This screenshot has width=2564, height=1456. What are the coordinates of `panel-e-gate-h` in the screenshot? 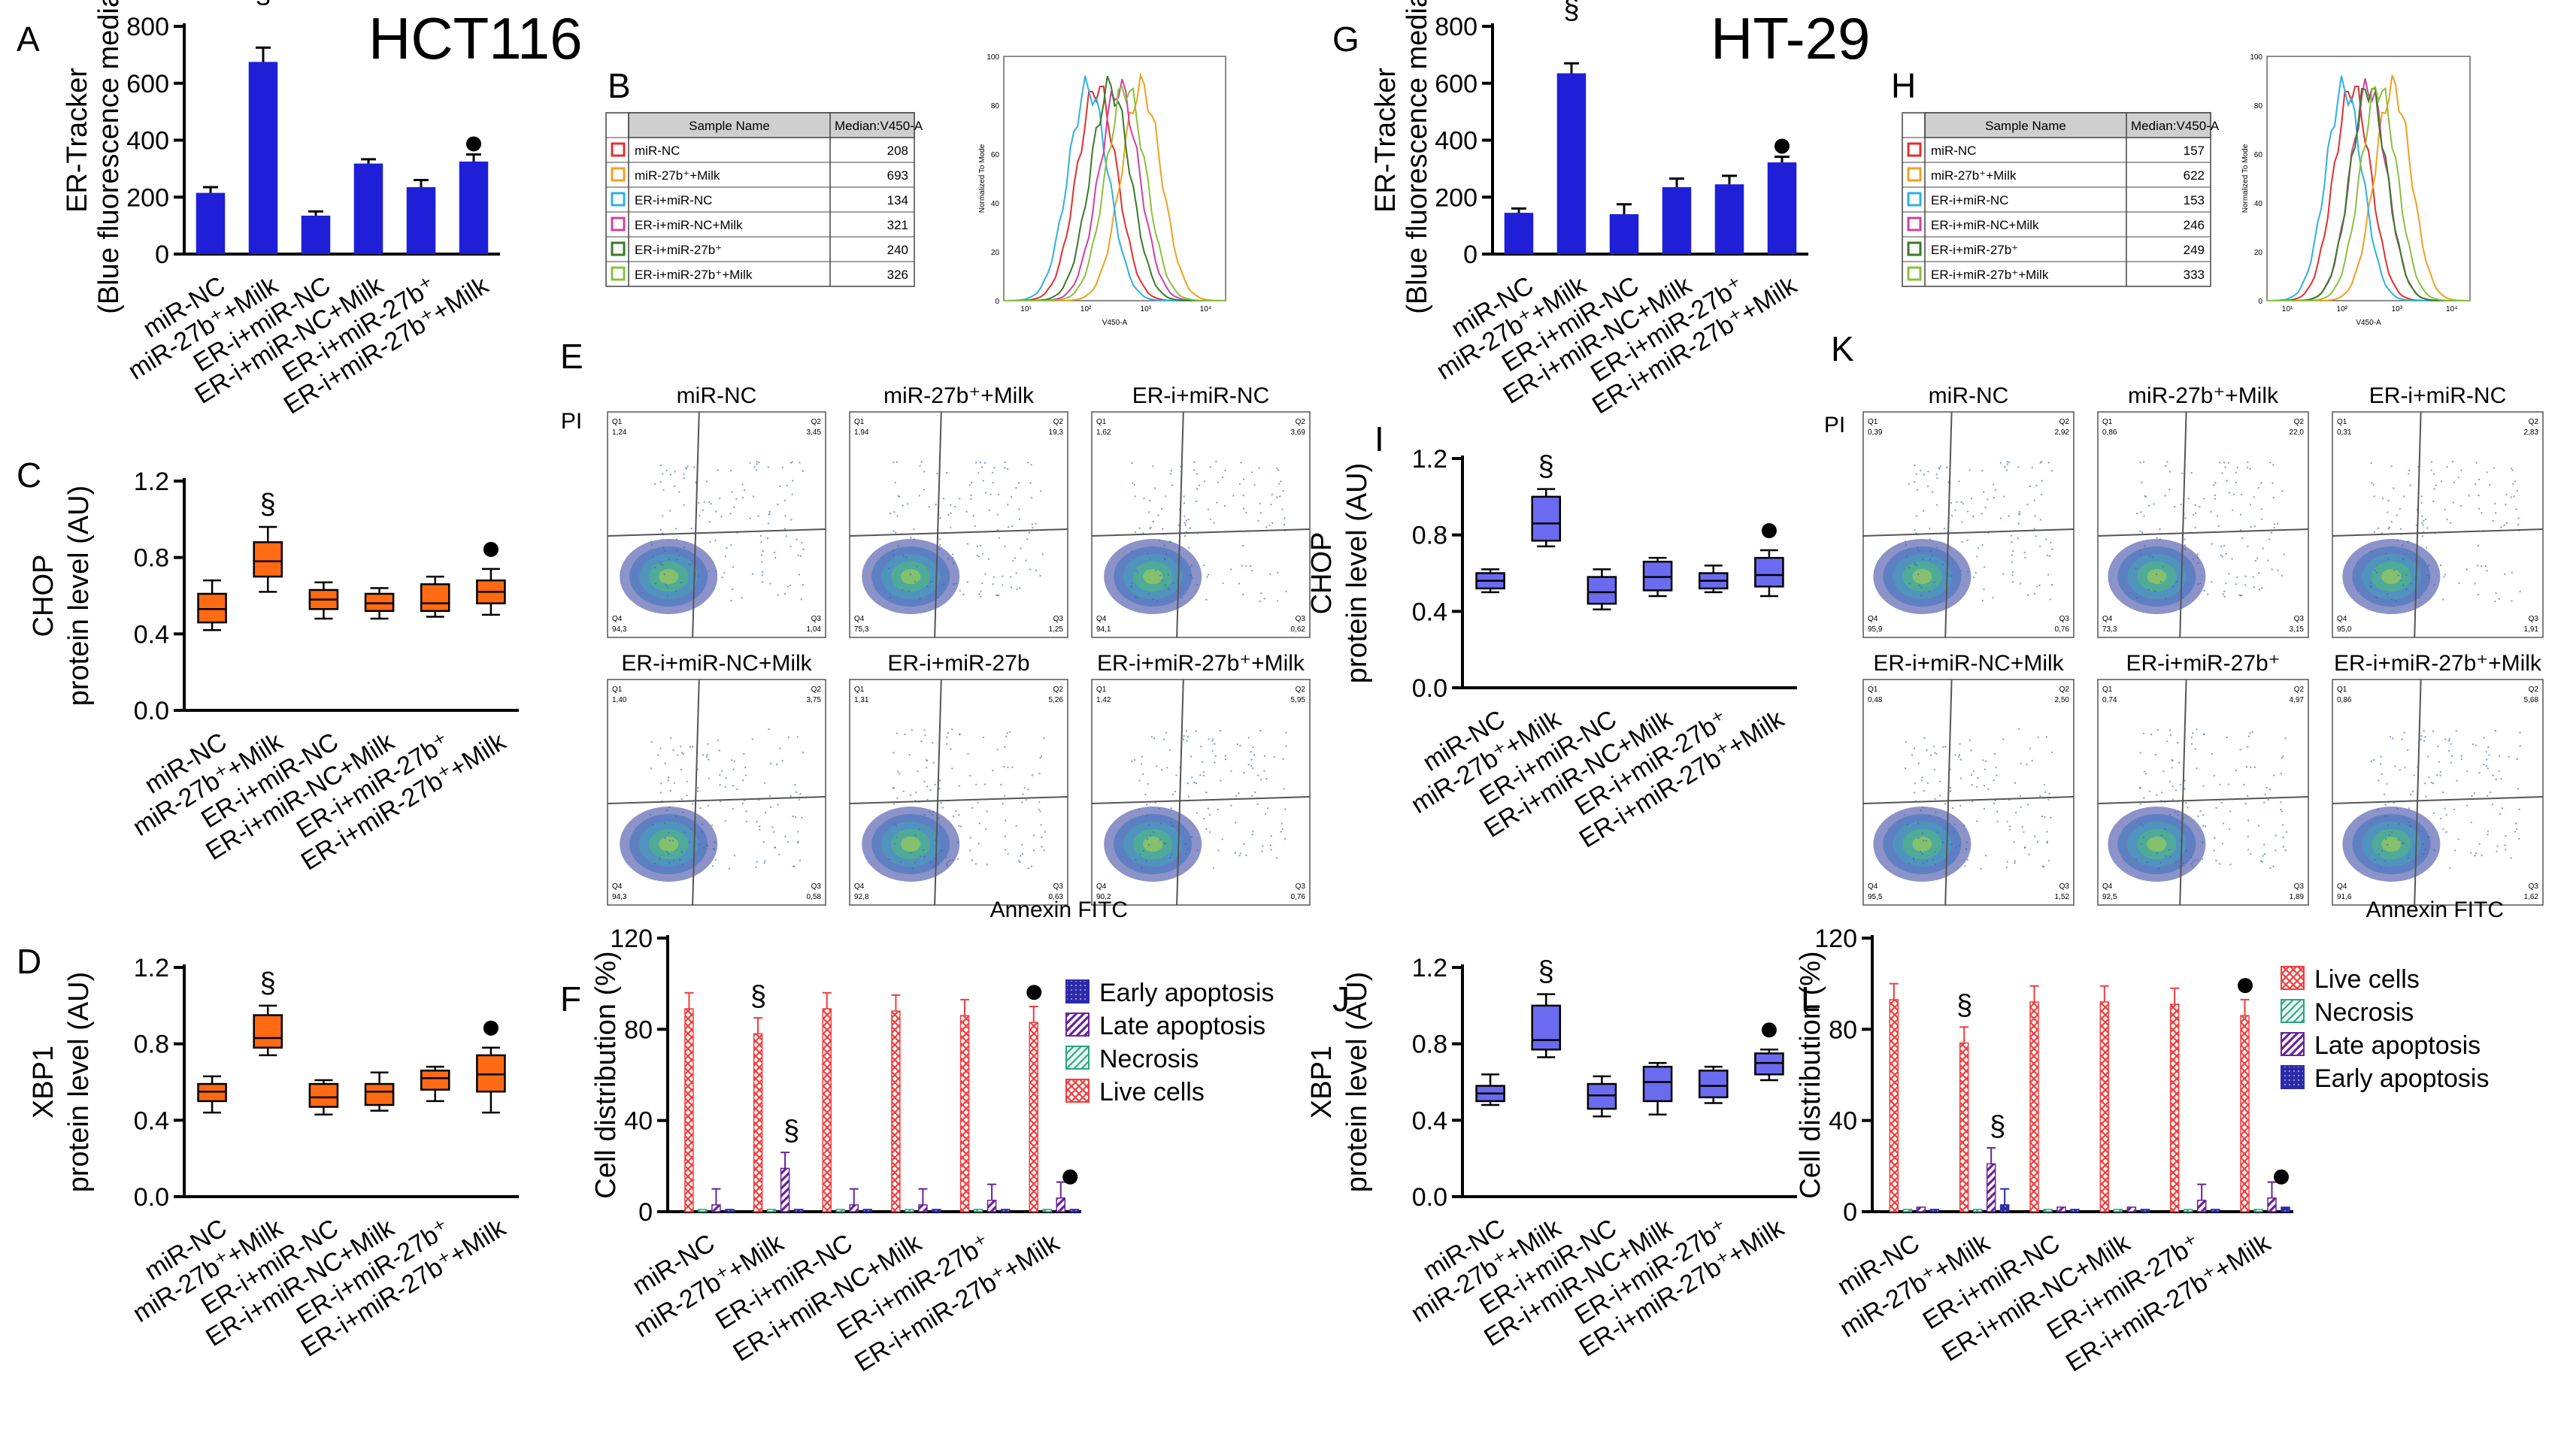 It's located at (716, 532).